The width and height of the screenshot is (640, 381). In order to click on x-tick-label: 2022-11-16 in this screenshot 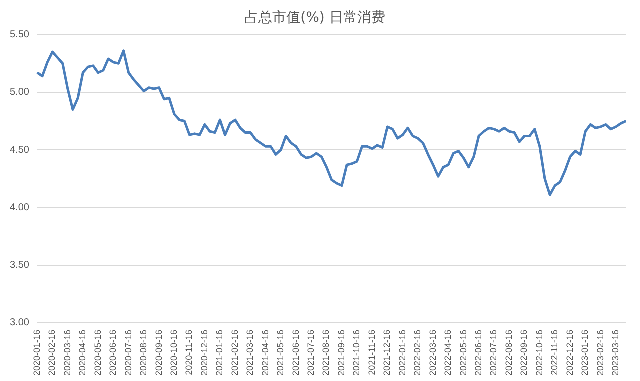, I will do `click(555, 353)`.